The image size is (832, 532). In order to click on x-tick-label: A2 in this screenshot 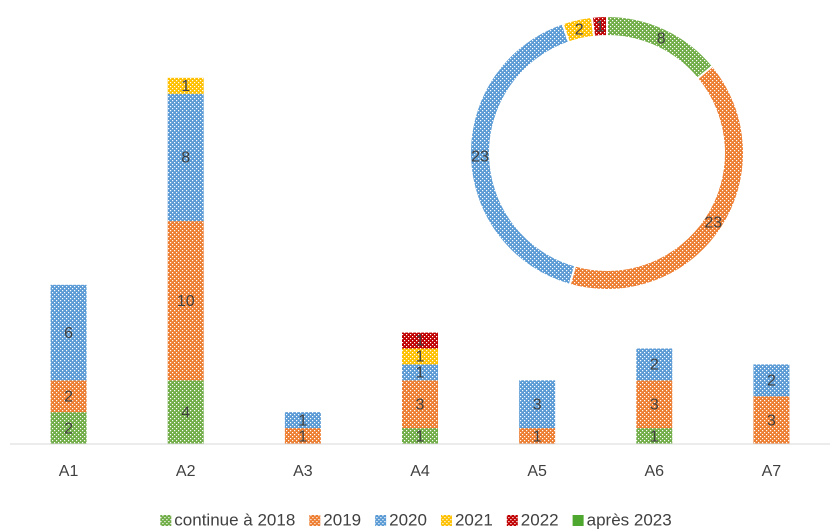, I will do `click(186, 471)`.